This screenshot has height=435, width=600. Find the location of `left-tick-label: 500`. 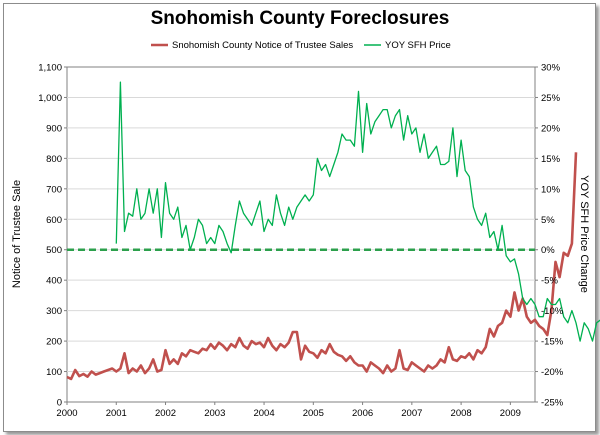

left-tick-label: 500 is located at coordinates (54, 250).